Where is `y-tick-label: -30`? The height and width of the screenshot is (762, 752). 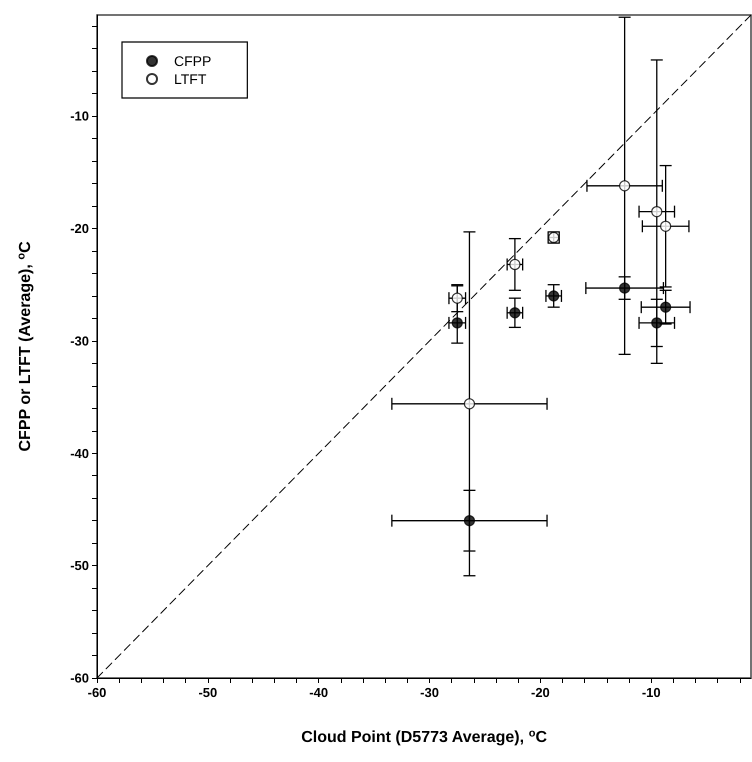
y-tick-label: -30 is located at coordinates (79, 340).